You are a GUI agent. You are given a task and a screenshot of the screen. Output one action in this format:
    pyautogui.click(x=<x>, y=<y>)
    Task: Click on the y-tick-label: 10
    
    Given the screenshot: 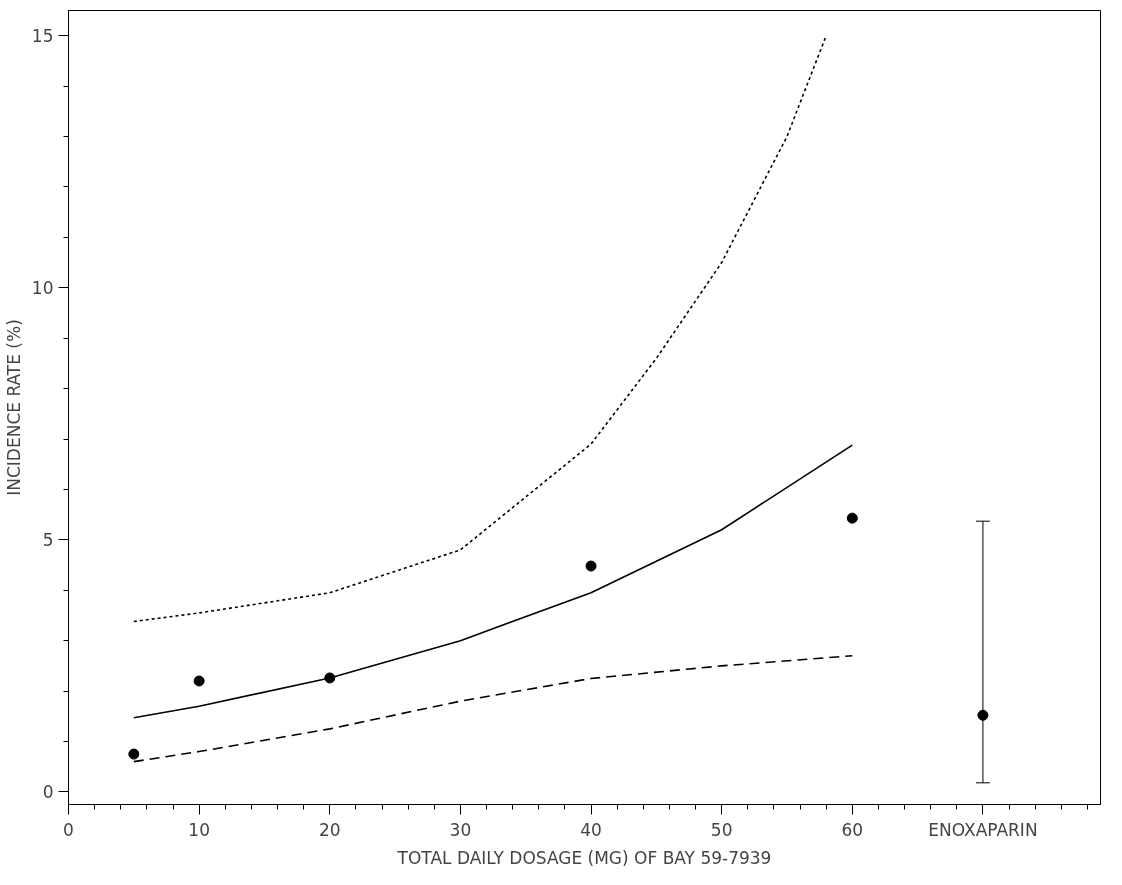 What is the action you would take?
    pyautogui.click(x=42, y=288)
    